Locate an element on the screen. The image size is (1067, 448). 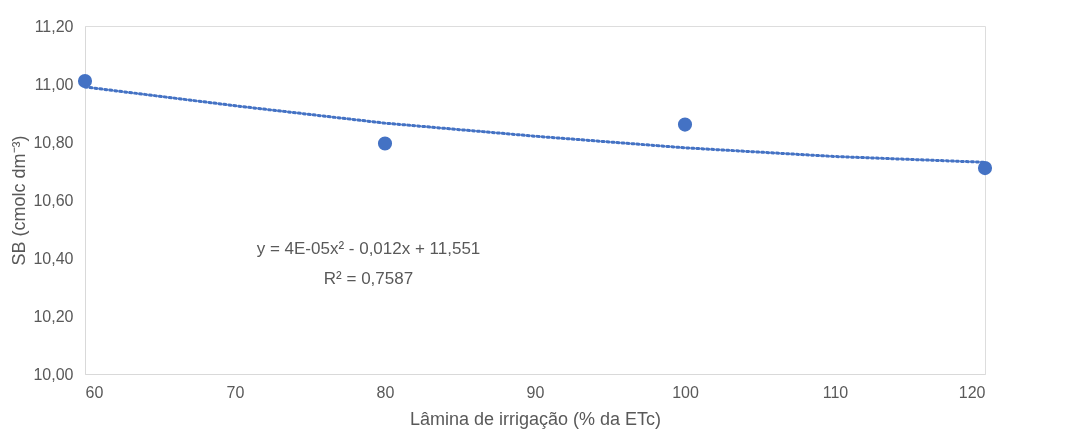
y-tick-label: 10,80 is located at coordinates (53, 142).